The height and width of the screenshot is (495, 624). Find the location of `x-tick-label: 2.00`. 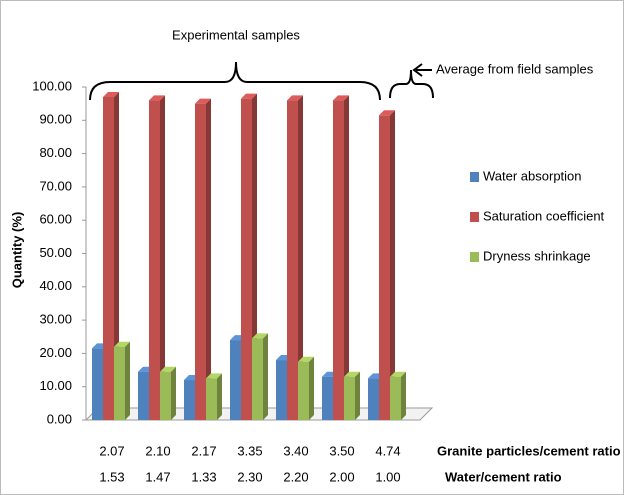

x-tick-label: 2.00 is located at coordinates (341, 476).